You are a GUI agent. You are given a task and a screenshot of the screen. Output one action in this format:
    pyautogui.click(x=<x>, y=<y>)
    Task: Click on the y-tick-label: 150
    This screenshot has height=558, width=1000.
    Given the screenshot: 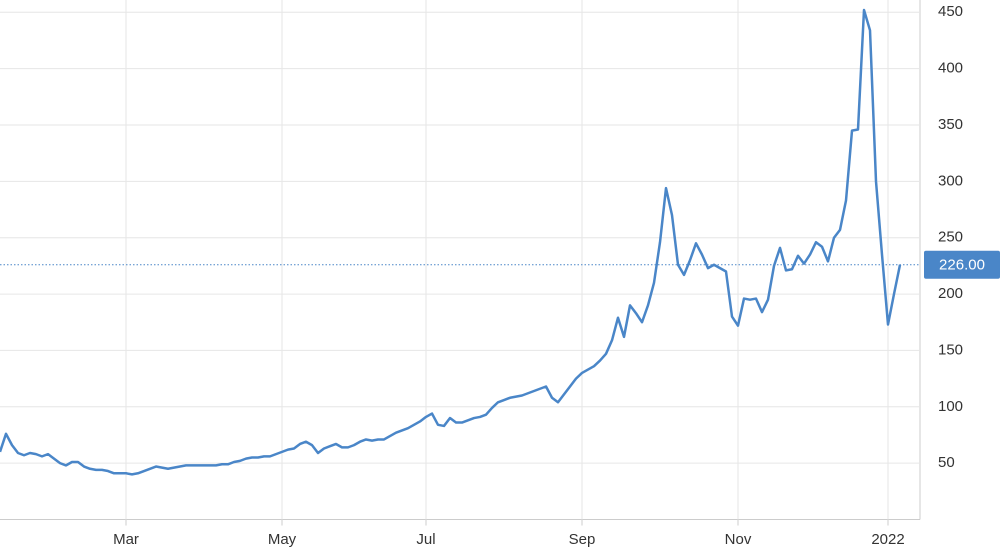 What is the action you would take?
    pyautogui.click(x=950, y=349)
    